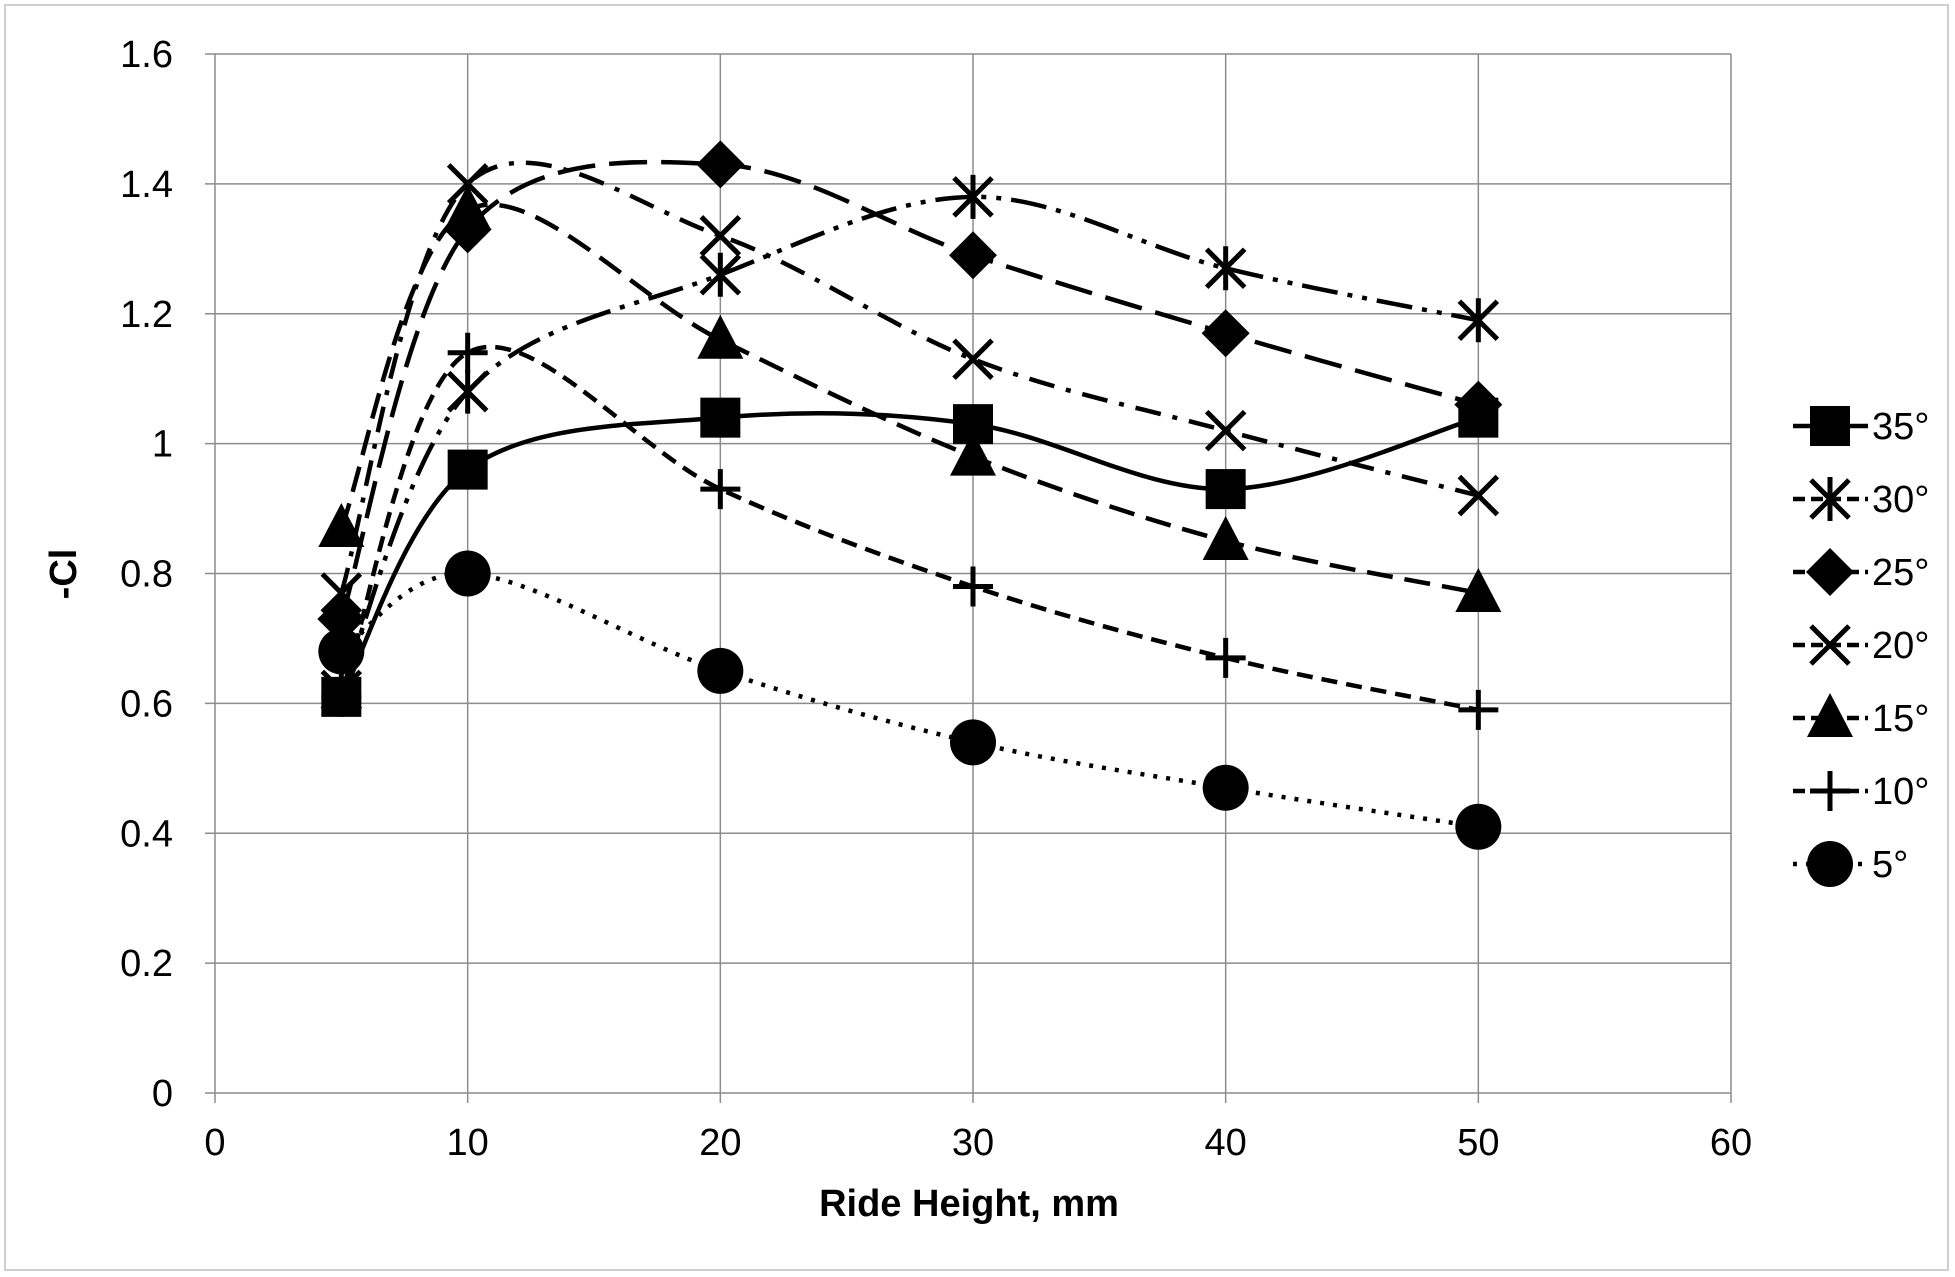  I want to click on legend-label: 30°, so click(1900, 500).